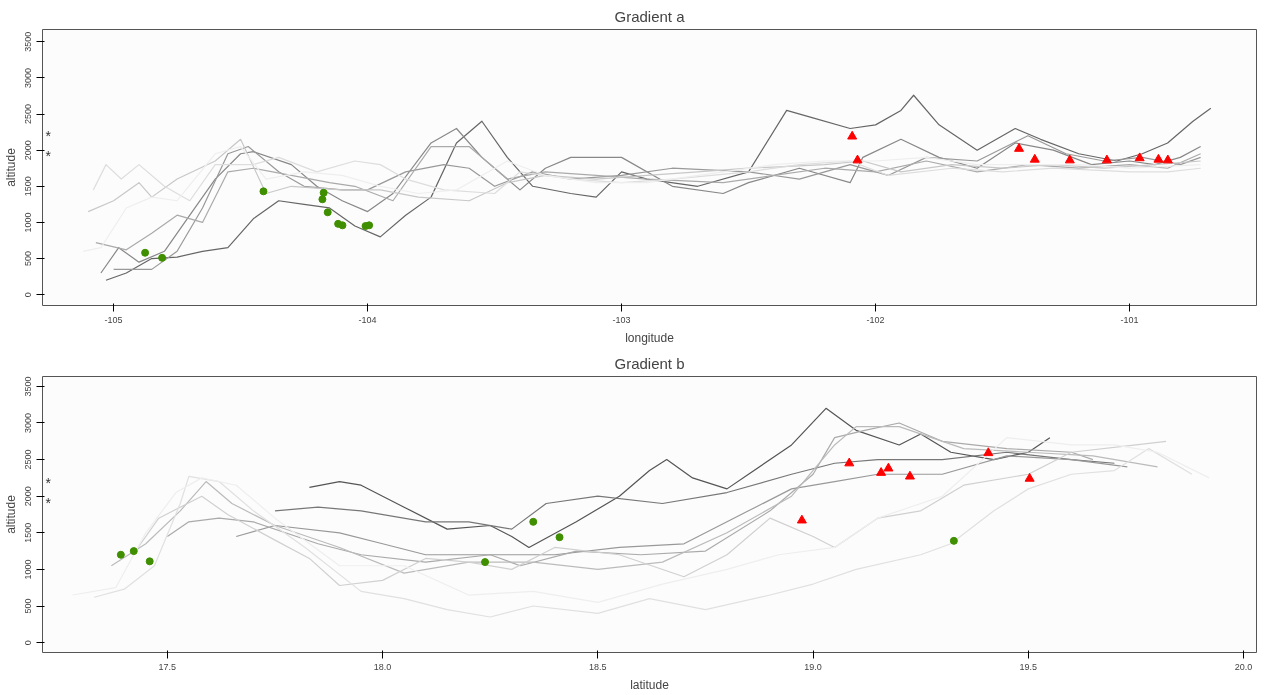 The height and width of the screenshot is (695, 1276). I want to click on x-tick-label: 20.0, so click(1243, 666).